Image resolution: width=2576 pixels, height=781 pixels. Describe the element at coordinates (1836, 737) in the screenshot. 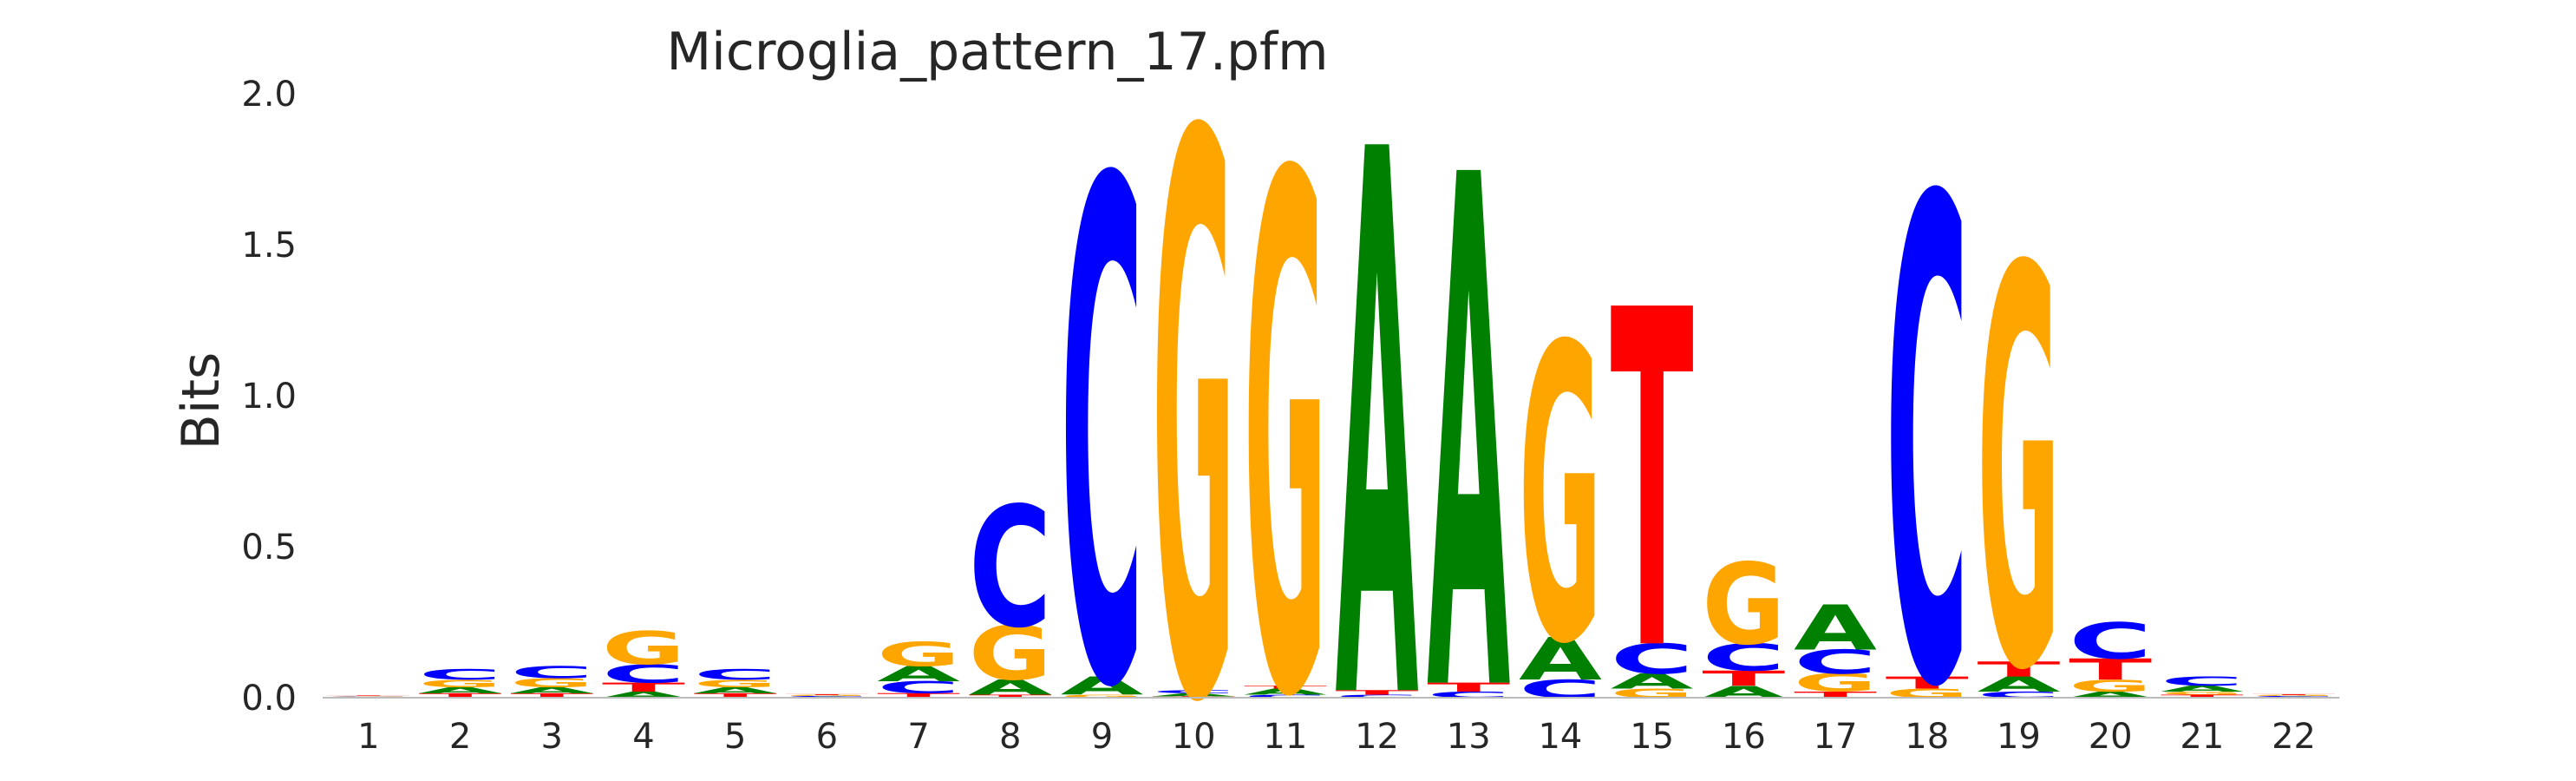

I see `x-tick-label: 17` at that location.